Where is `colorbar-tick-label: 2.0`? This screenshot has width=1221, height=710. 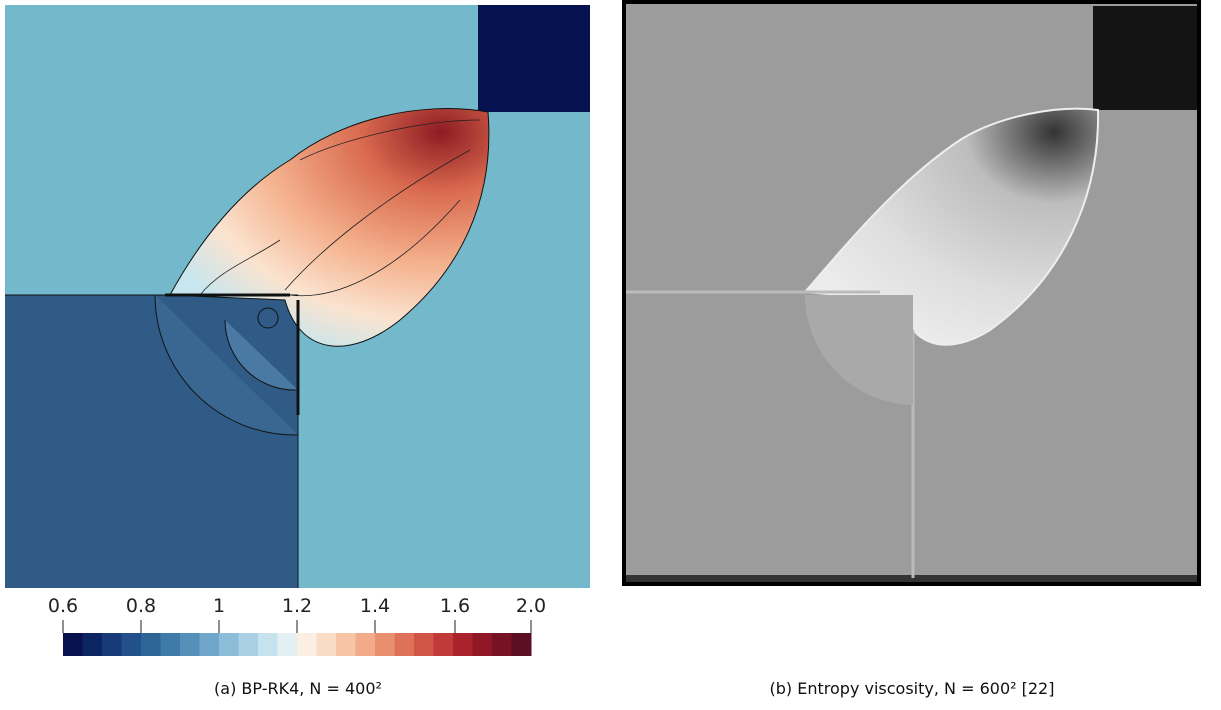 colorbar-tick-label: 2.0 is located at coordinates (531, 606).